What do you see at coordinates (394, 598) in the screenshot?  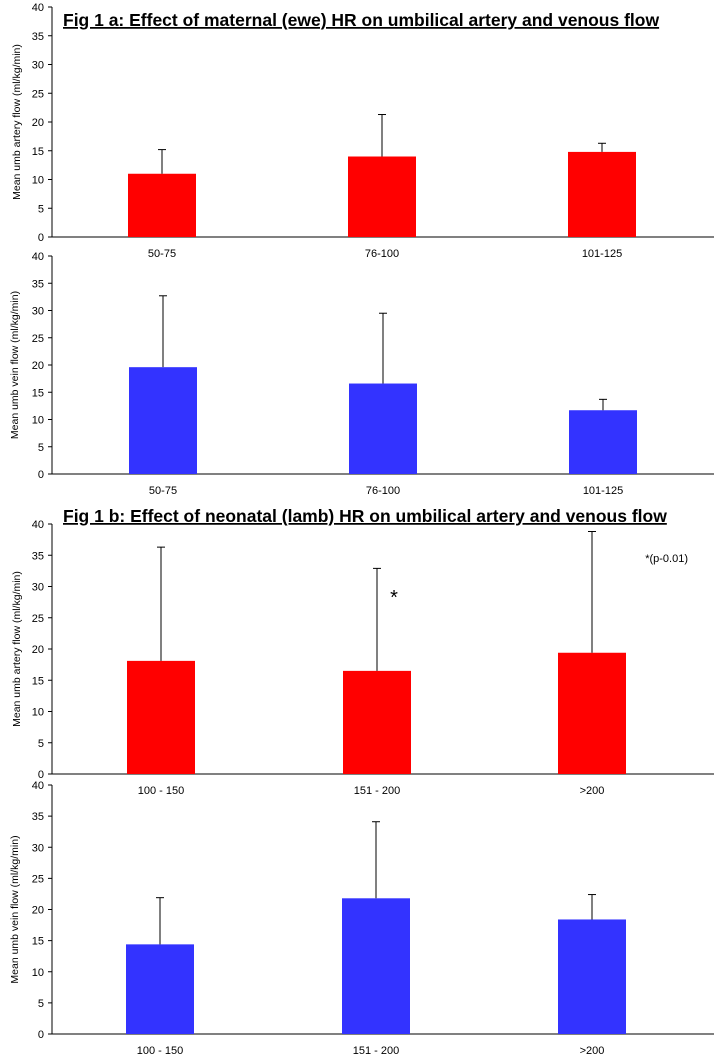 I see `significance-star: *` at bounding box center [394, 598].